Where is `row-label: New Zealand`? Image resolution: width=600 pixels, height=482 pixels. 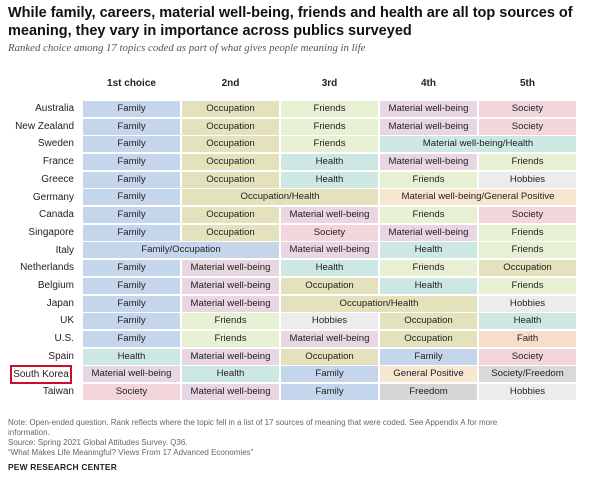 row-label: New Zealand is located at coordinates (44, 126).